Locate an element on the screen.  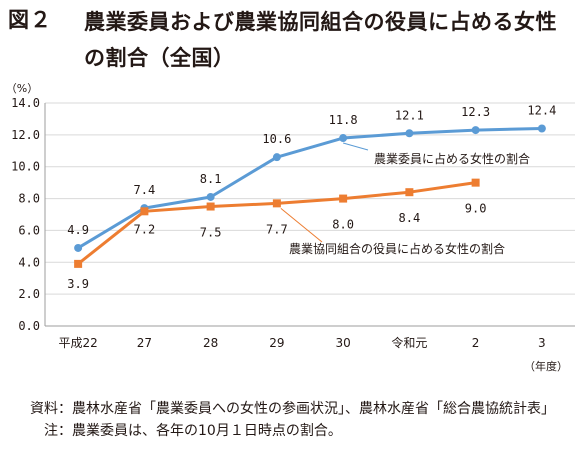
series-label-coop: 農業協同組合の役員に占める女性の割合 is located at coordinates (397, 248).